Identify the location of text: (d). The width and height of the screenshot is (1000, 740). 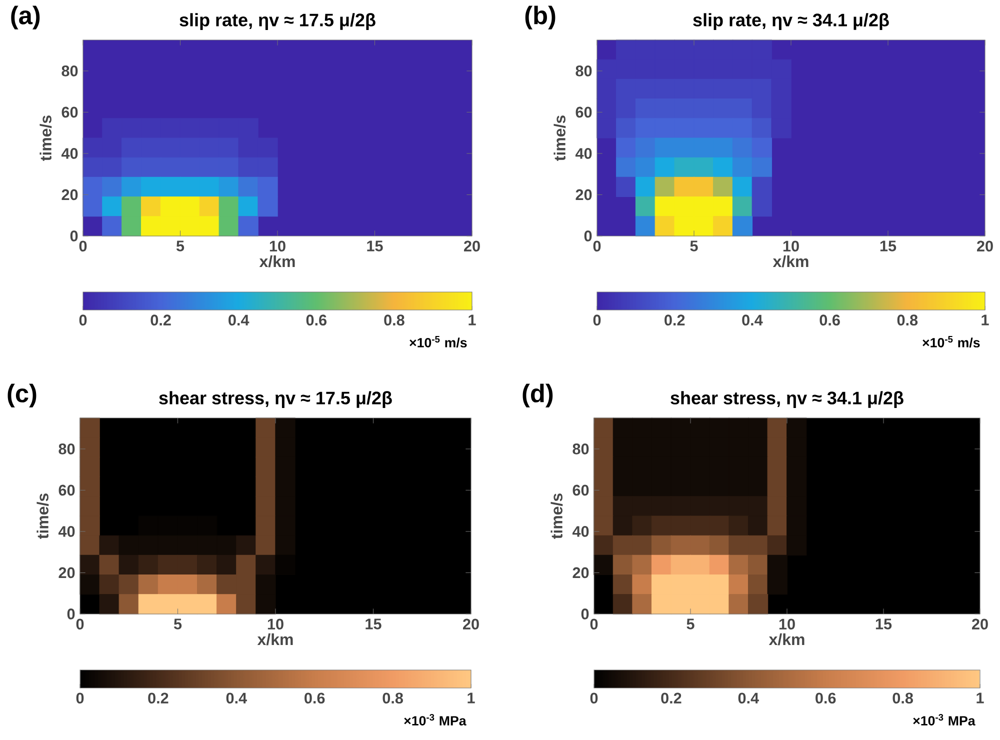
(537, 396).